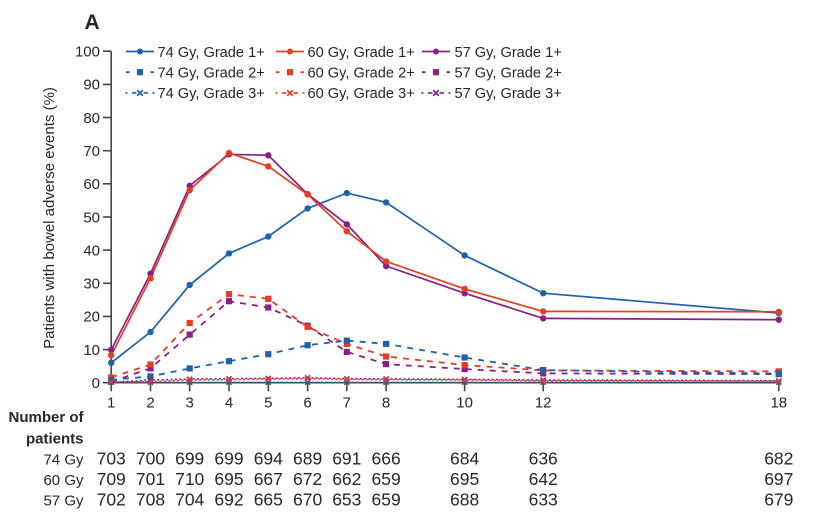 This screenshot has width=824, height=525. Describe the element at coordinates (464, 459) in the screenshot. I see `svg-text: 684` at that location.